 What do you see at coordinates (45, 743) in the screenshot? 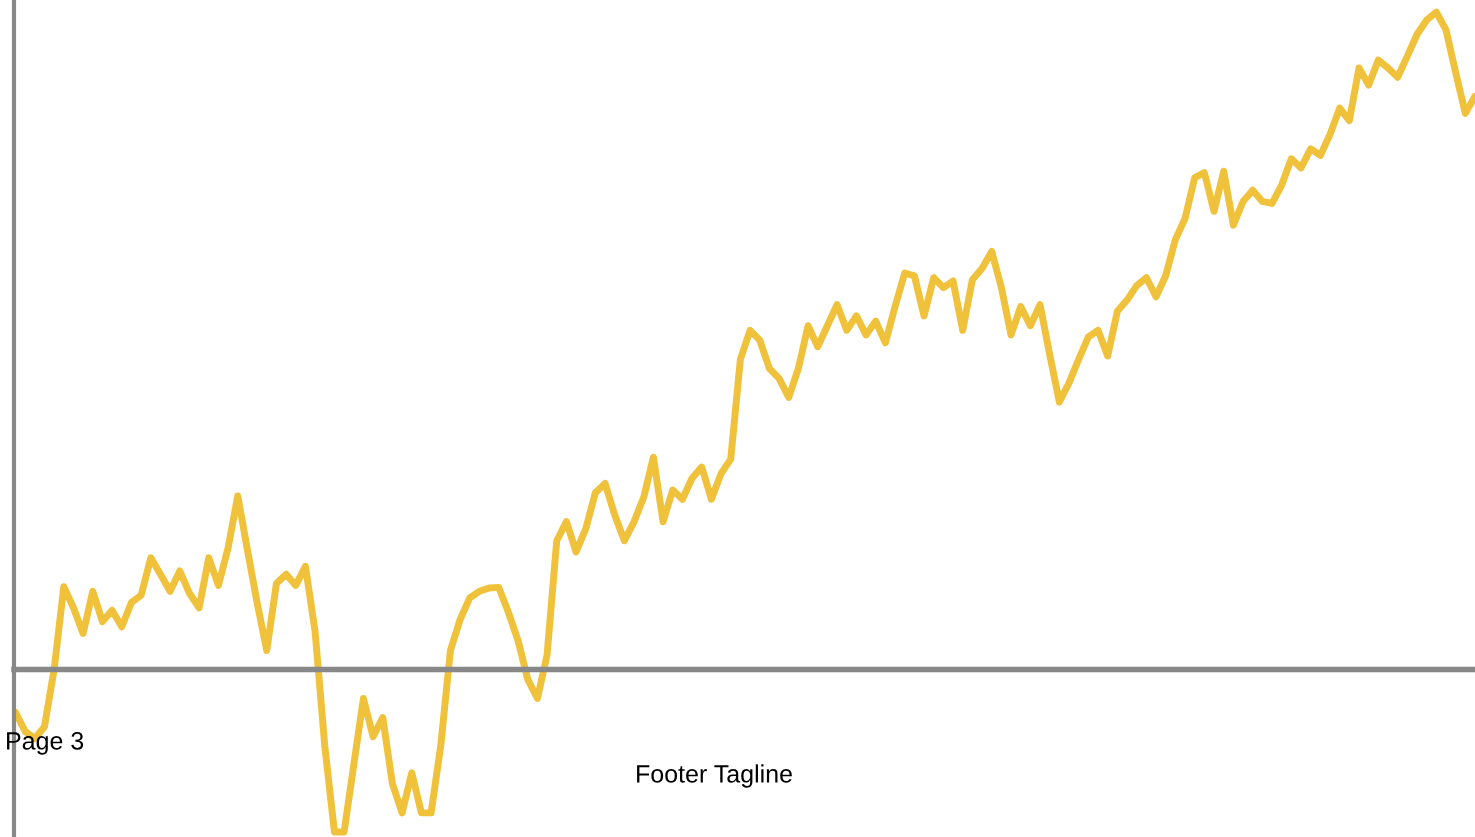
I see `annotation: Page 3` at bounding box center [45, 743].